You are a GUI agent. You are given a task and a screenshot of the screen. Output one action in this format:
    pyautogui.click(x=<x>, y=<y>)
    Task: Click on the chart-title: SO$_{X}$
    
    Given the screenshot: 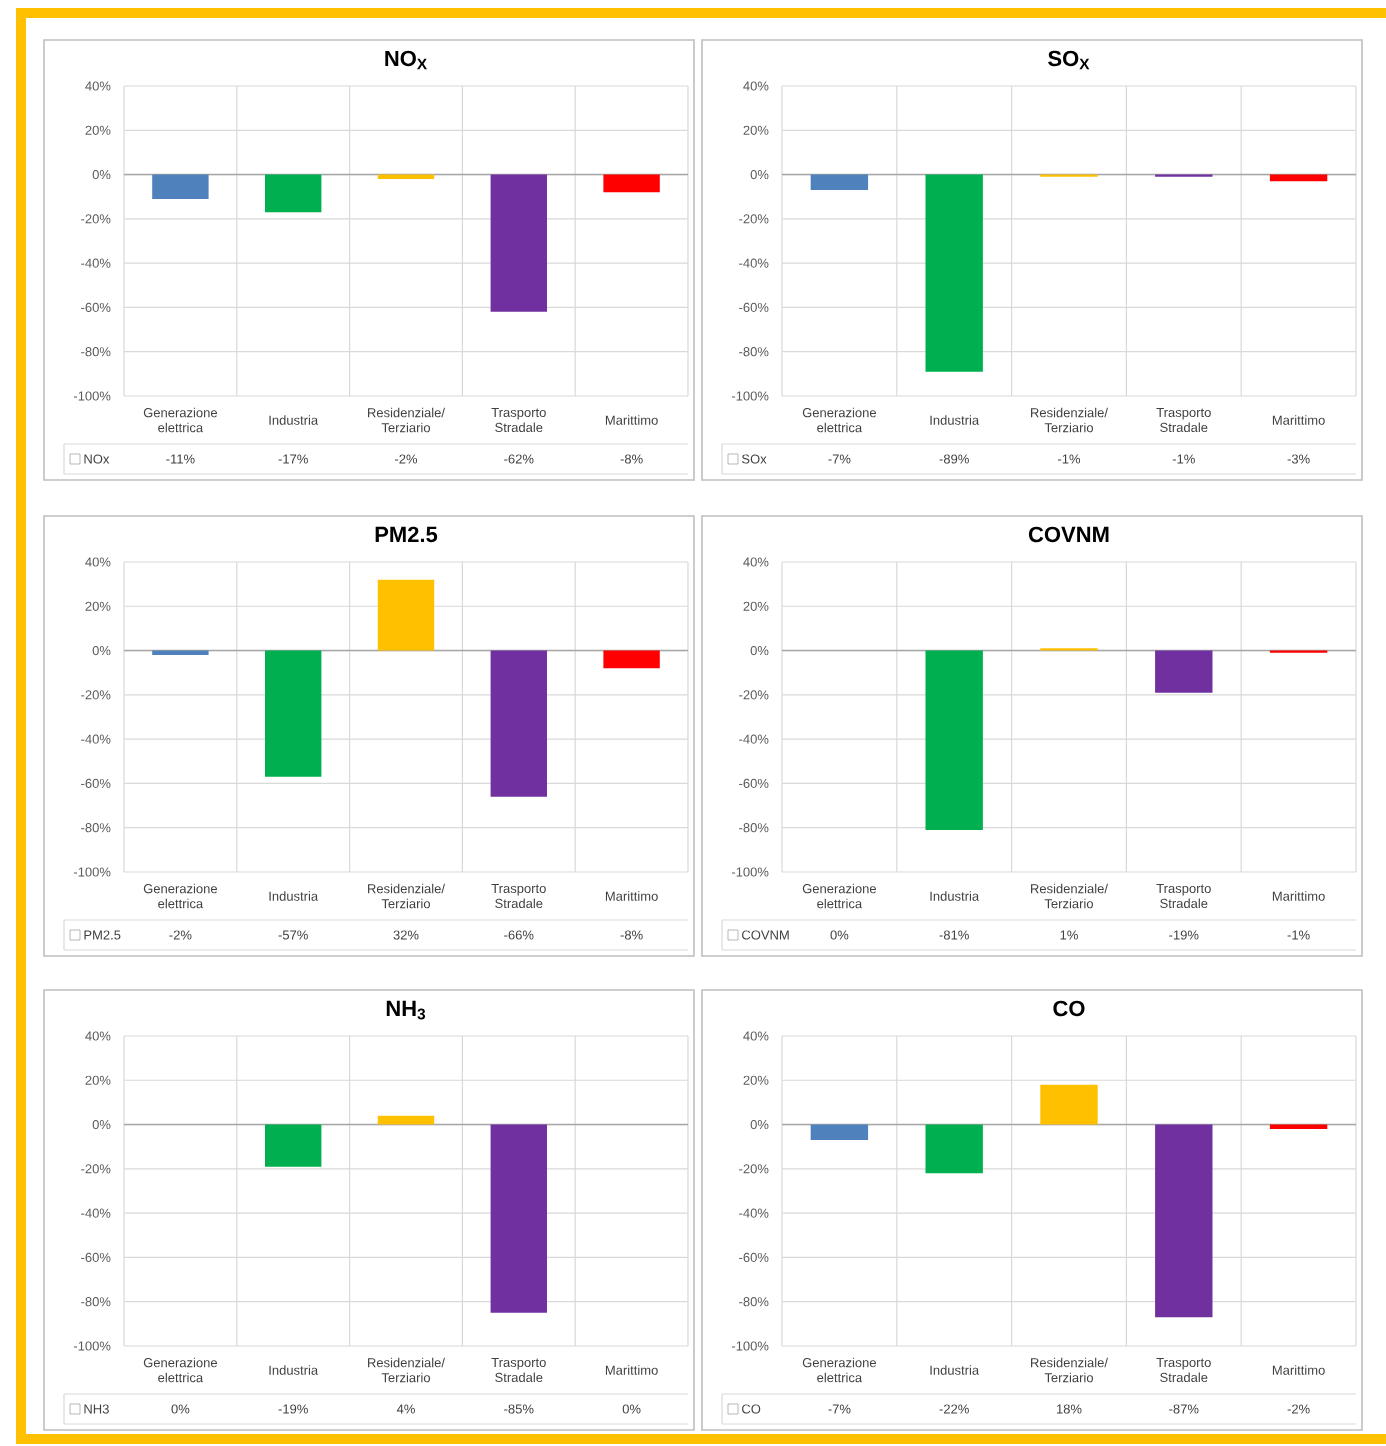 What is the action you would take?
    pyautogui.click(x=1069, y=60)
    